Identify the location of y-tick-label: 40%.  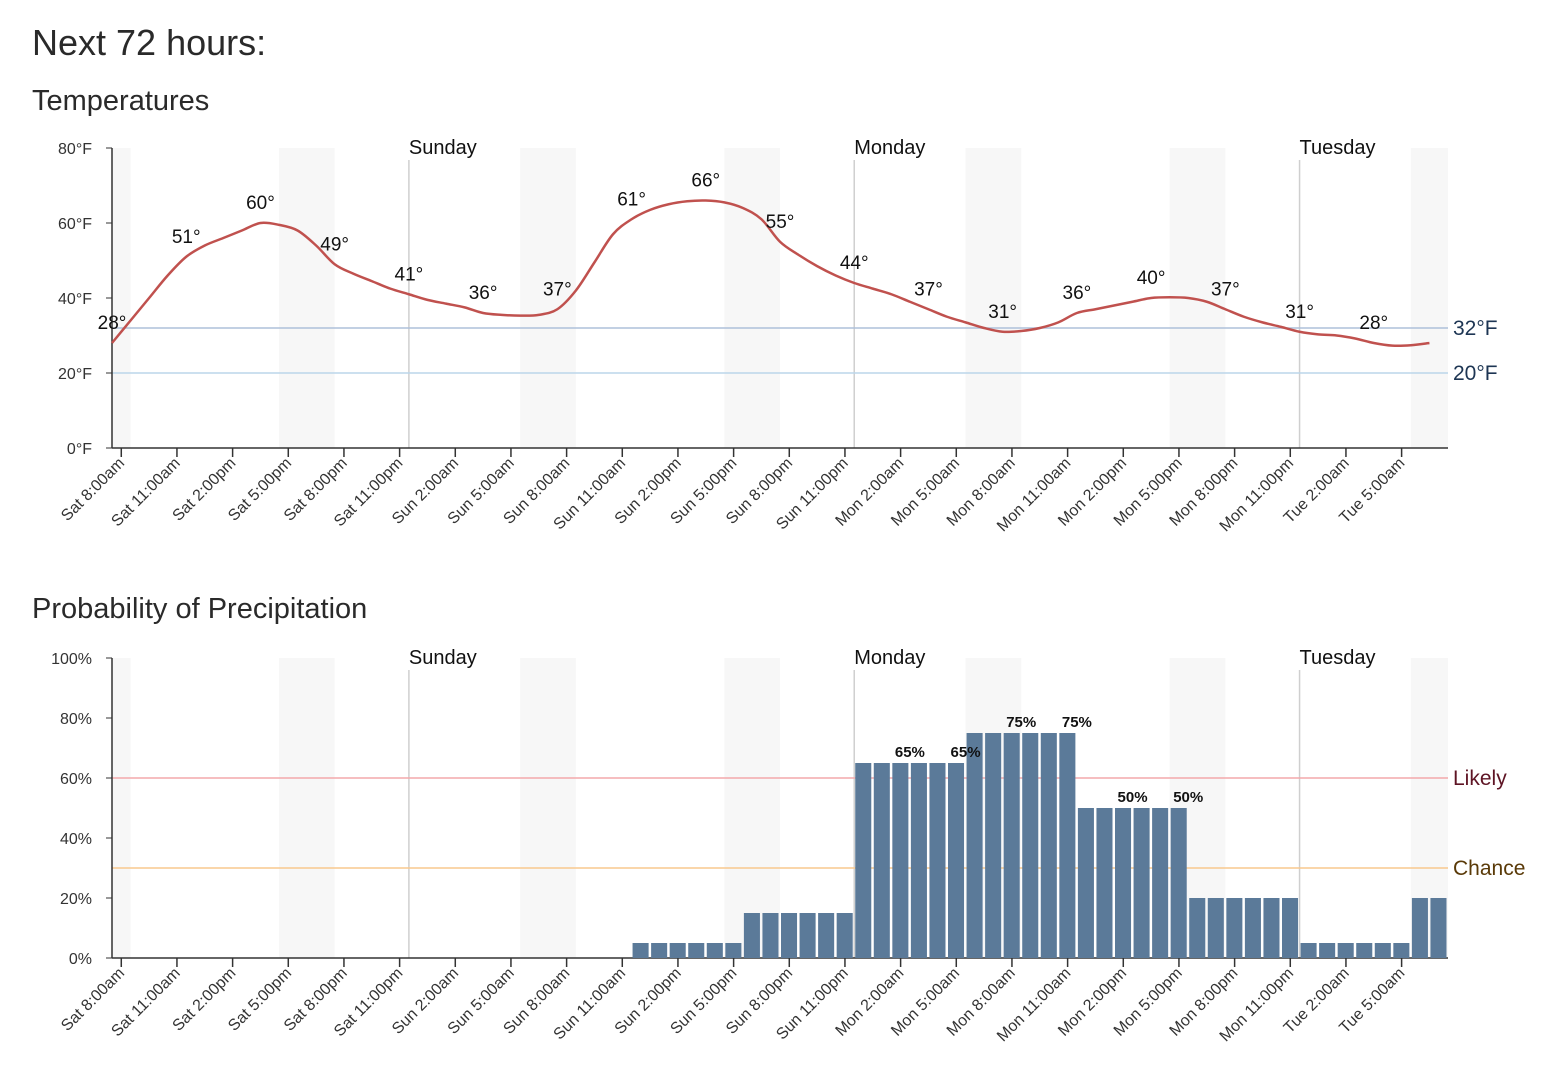
(76, 839).